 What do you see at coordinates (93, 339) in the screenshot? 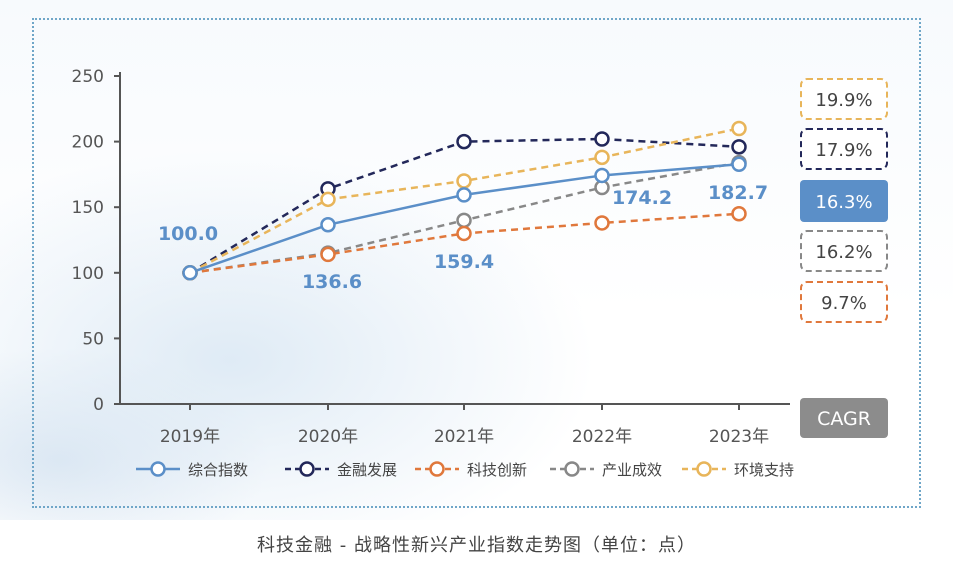
I see `y-tick-label: 50` at bounding box center [93, 339].